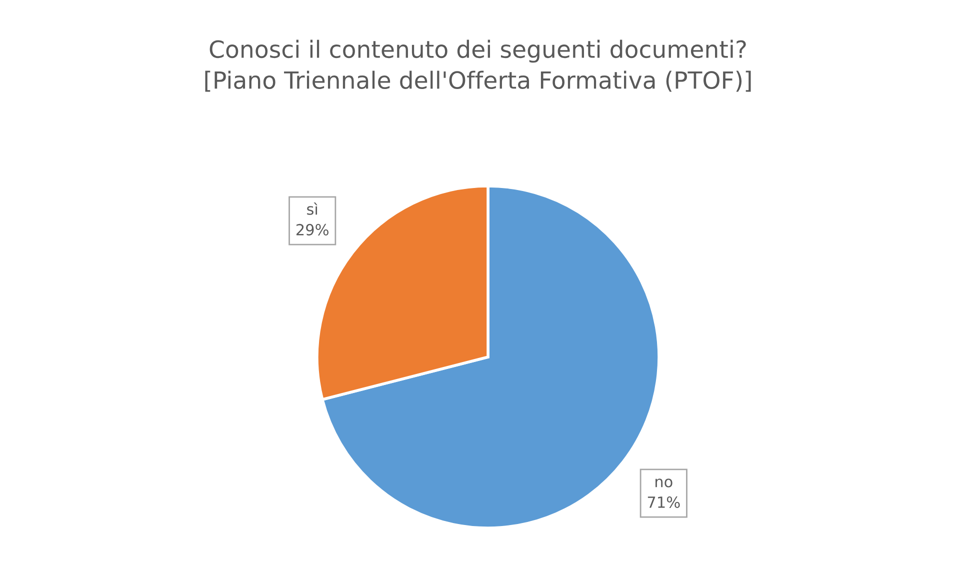  I want to click on slice-label: sì, so click(312, 208).